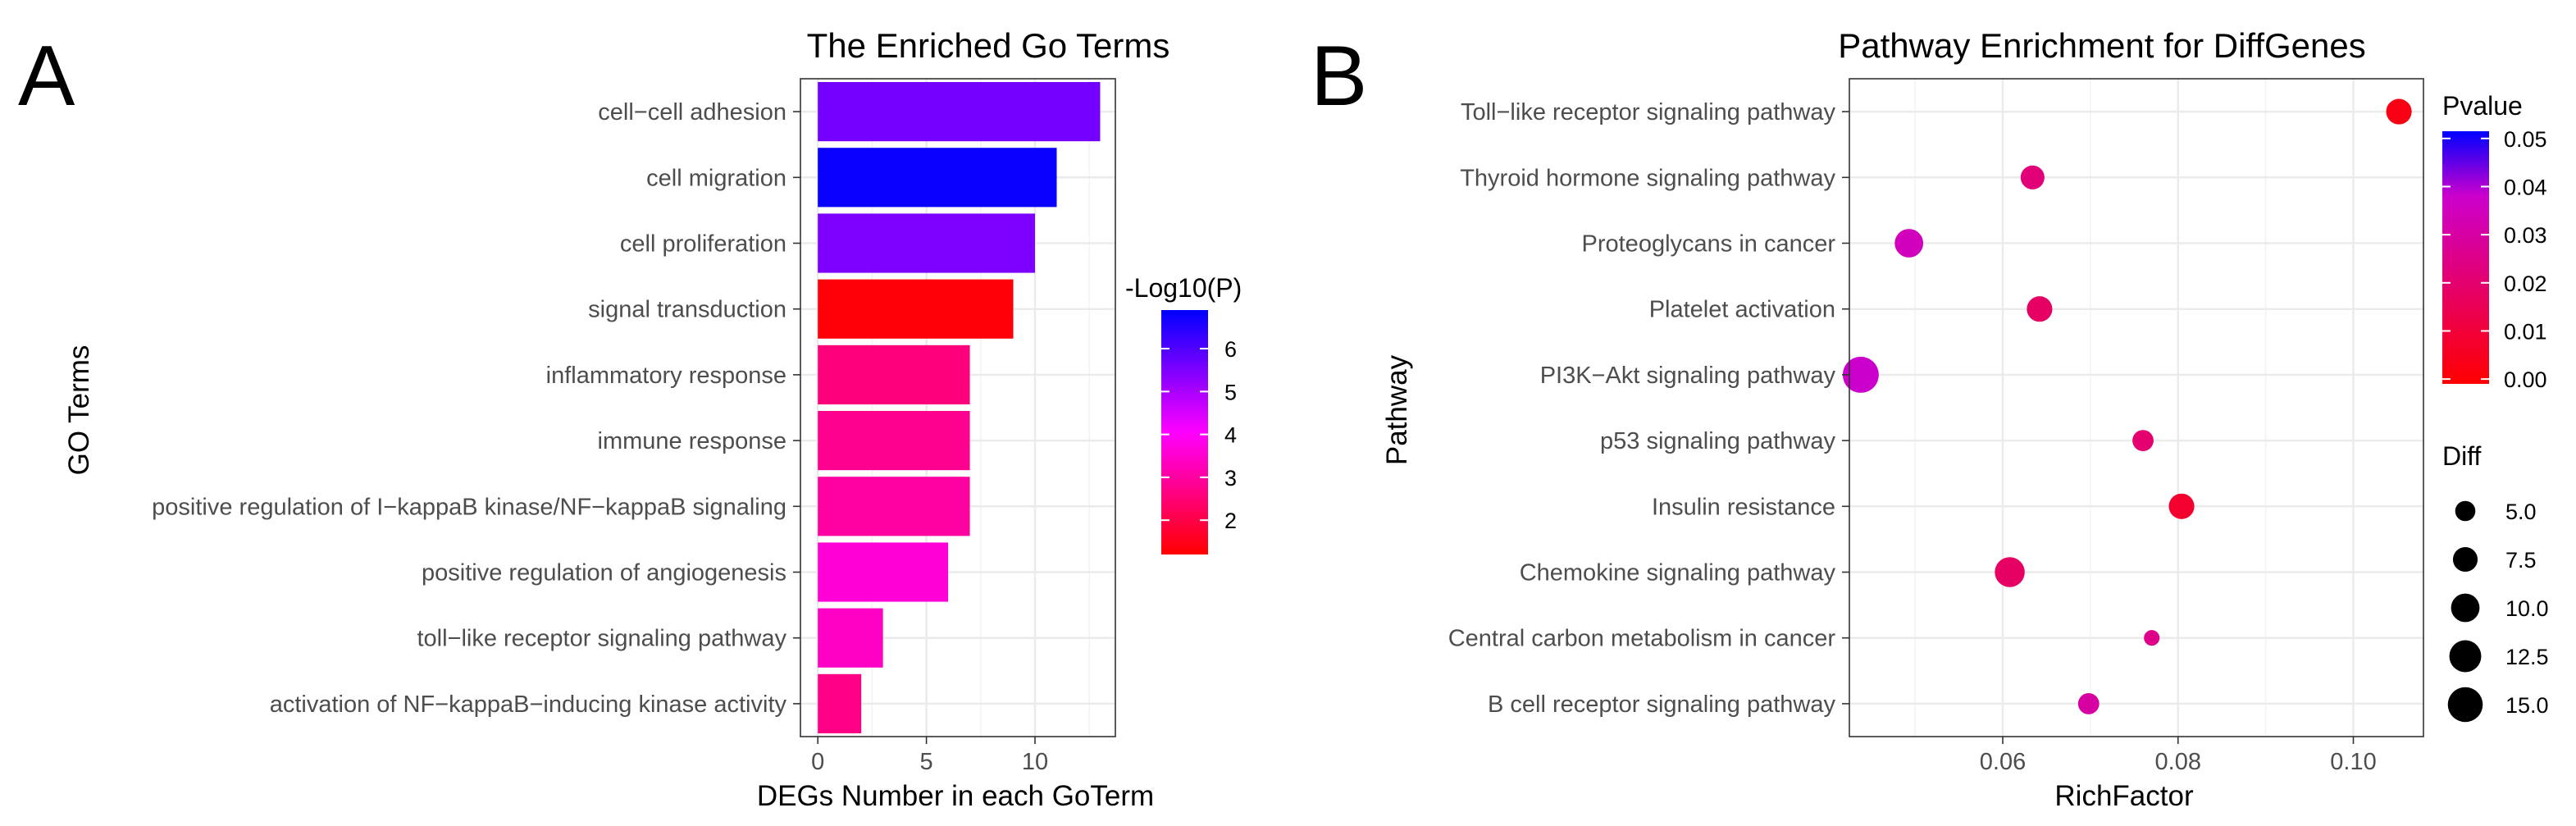 The image size is (2576, 826). I want to click on size-legend-label: 12.5, so click(2527, 657).